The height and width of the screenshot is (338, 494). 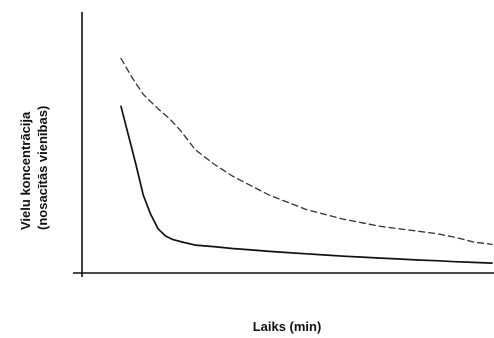 I want to click on y-axis-title: Vielu koncentrācija (nosacītās vienības), so click(x=34, y=168).